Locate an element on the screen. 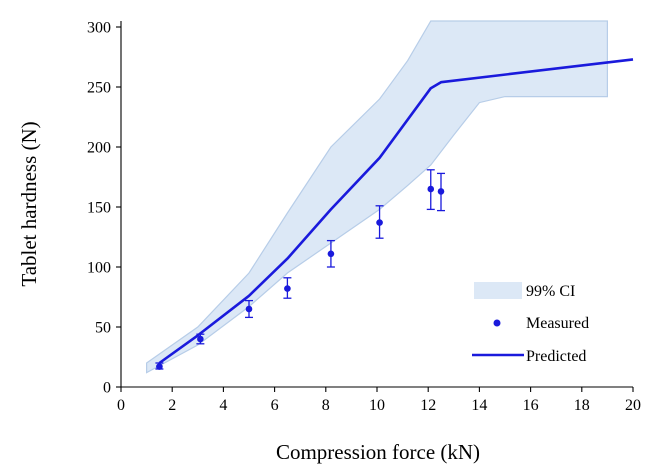 The image size is (648, 468). x-axis-title: Compression force (kN) is located at coordinates (378, 452).